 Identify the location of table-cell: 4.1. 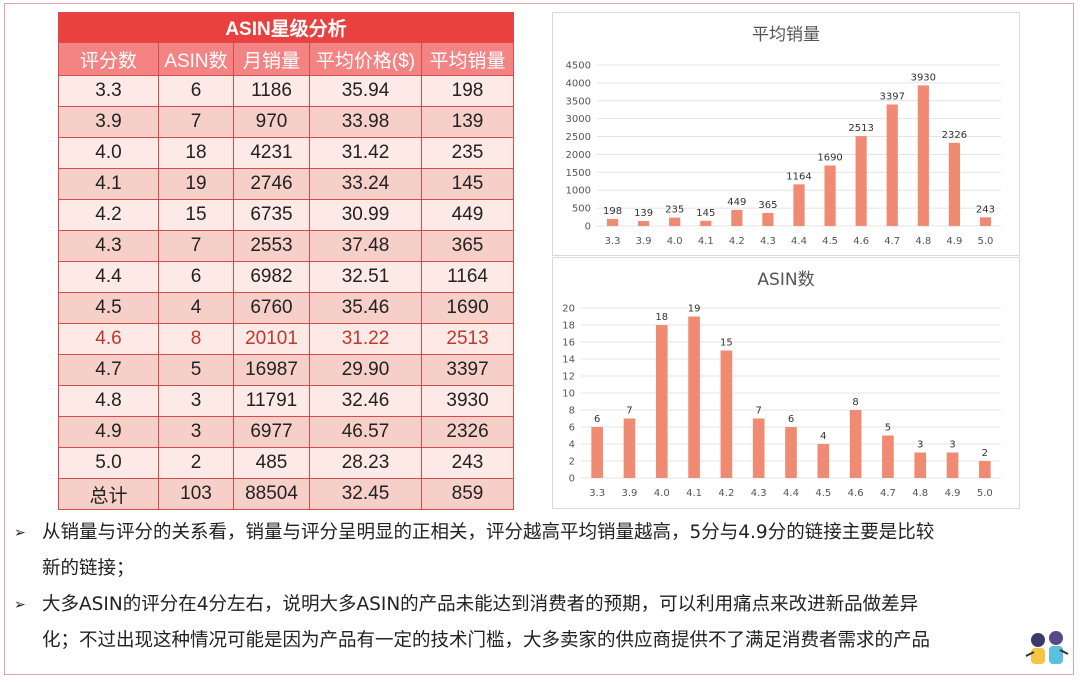
(108, 184).